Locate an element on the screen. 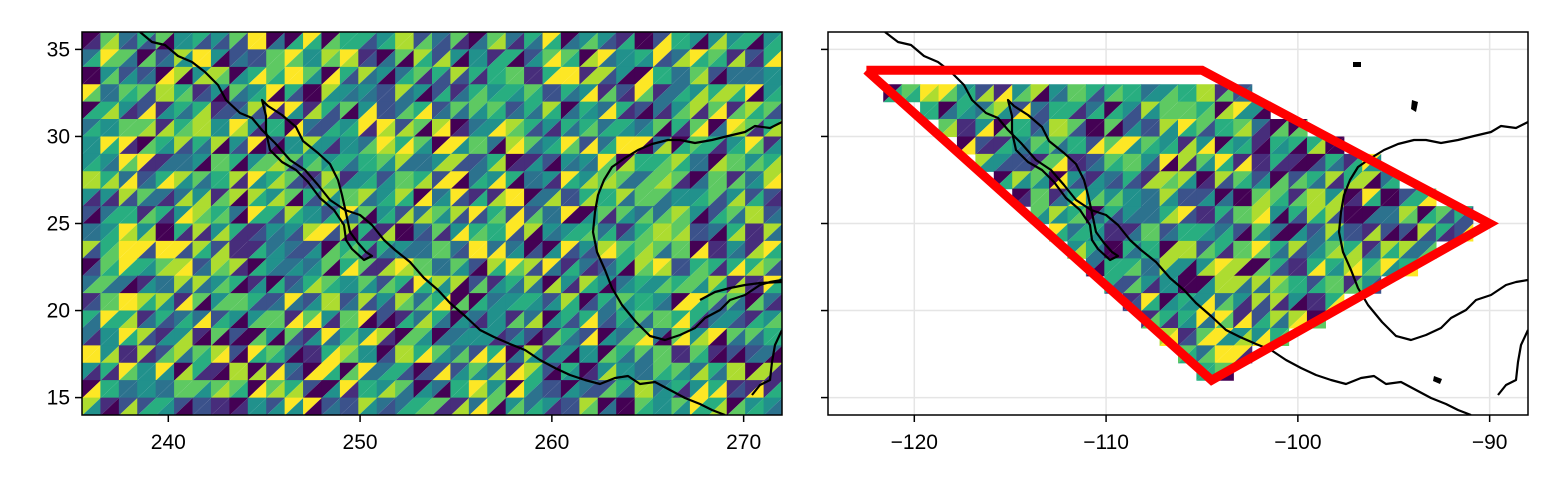 This screenshot has width=1560, height=494. x-tick-label: −90 is located at coordinates (1490, 442).